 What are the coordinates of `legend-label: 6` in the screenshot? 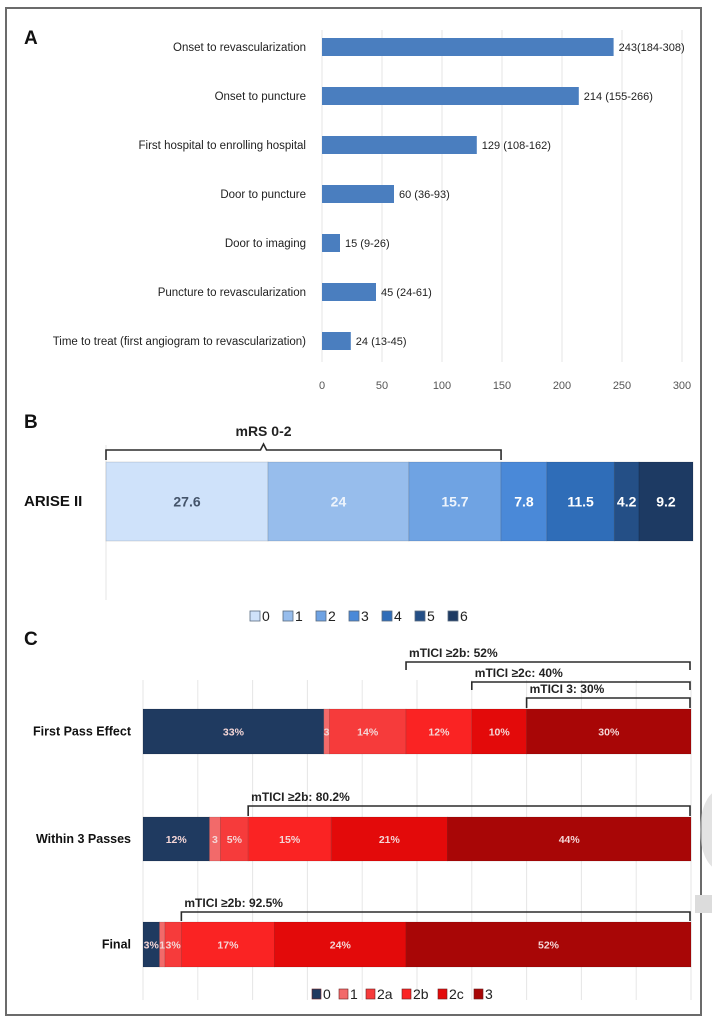 It's located at (464, 616).